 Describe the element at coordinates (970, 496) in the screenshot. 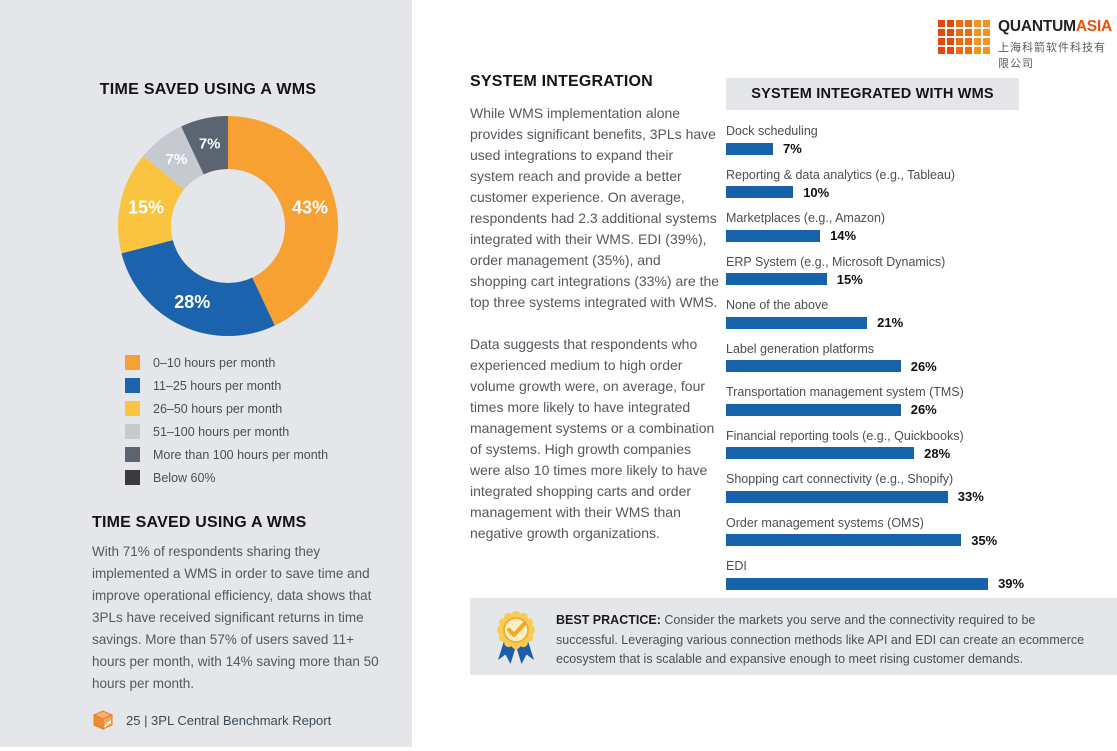

I see `bar-value-label: 33%` at that location.